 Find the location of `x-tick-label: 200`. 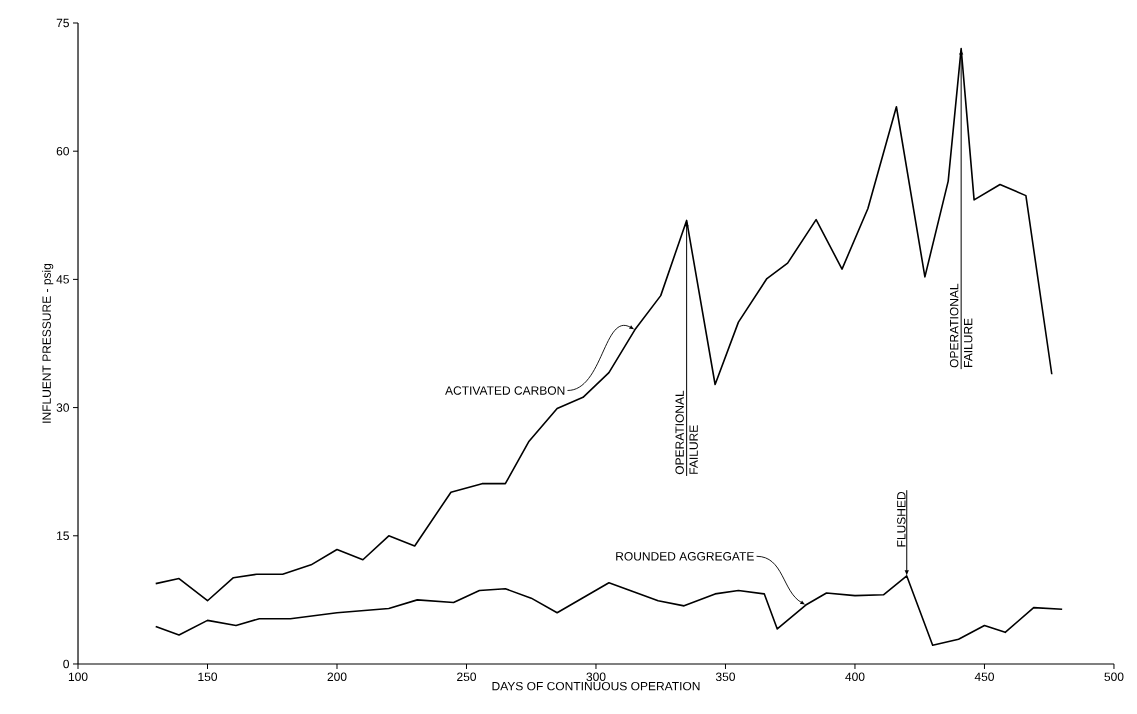

x-tick-label: 200 is located at coordinates (337, 677).